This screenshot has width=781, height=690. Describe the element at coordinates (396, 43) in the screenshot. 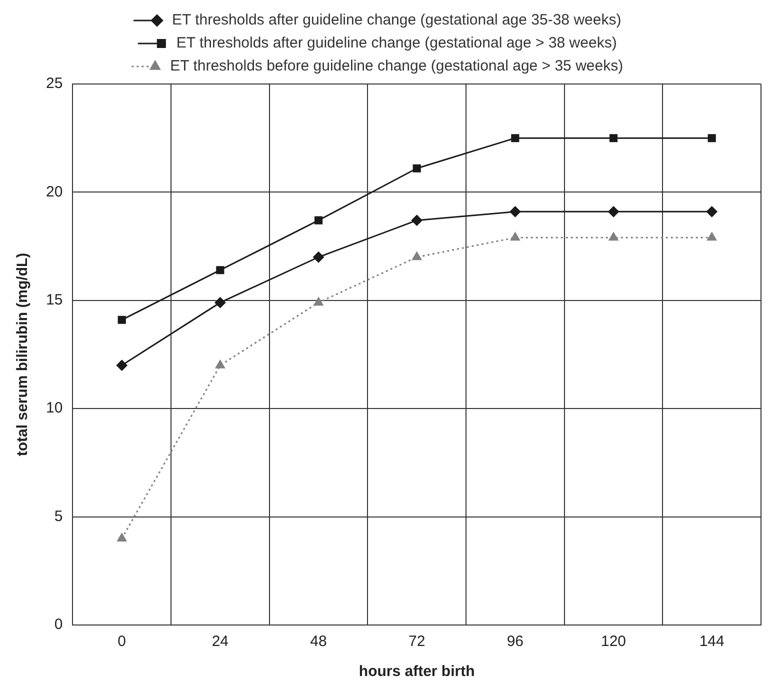

I see `legend-label: ET thresholds after guideline change (gestational age > 38 weeks)` at that location.